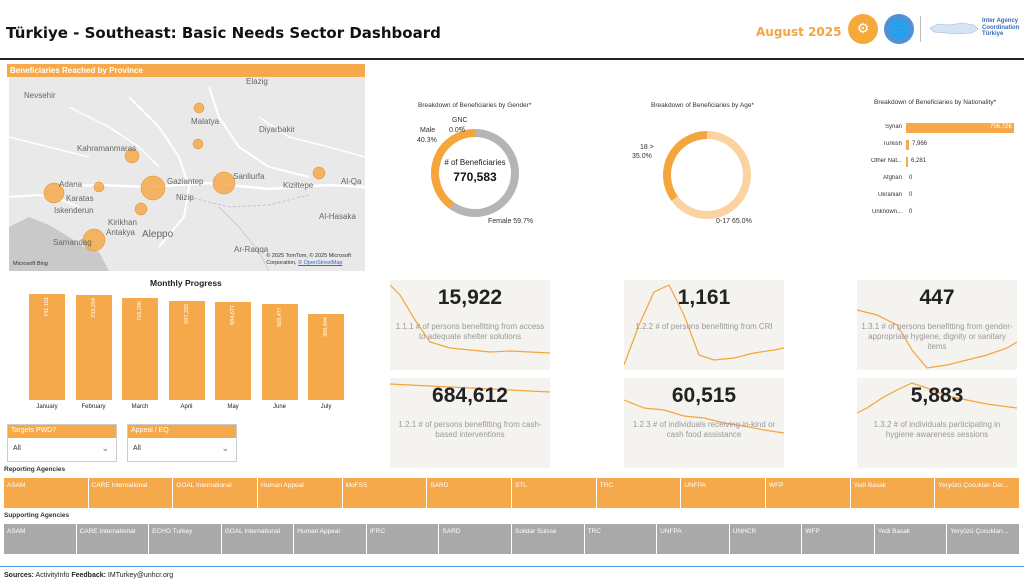 The height and width of the screenshot is (587, 1024). What do you see at coordinates (892, 178) in the screenshot?
I see `nationality-name: Afghan` at bounding box center [892, 178].